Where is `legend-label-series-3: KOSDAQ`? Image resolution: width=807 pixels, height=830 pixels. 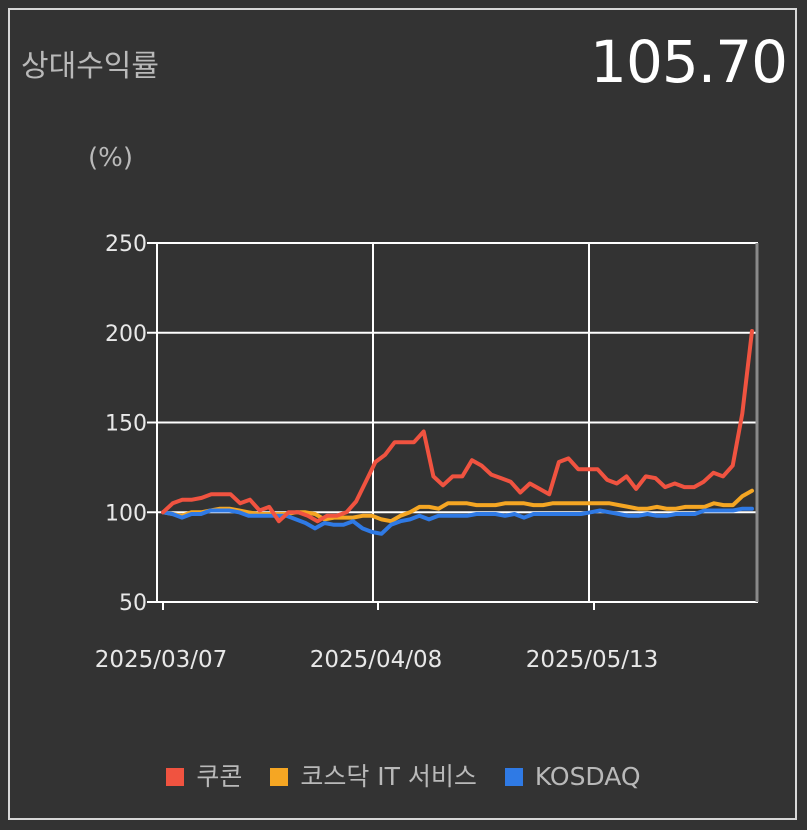 legend-label-series-3: KOSDAQ is located at coordinates (587, 776).